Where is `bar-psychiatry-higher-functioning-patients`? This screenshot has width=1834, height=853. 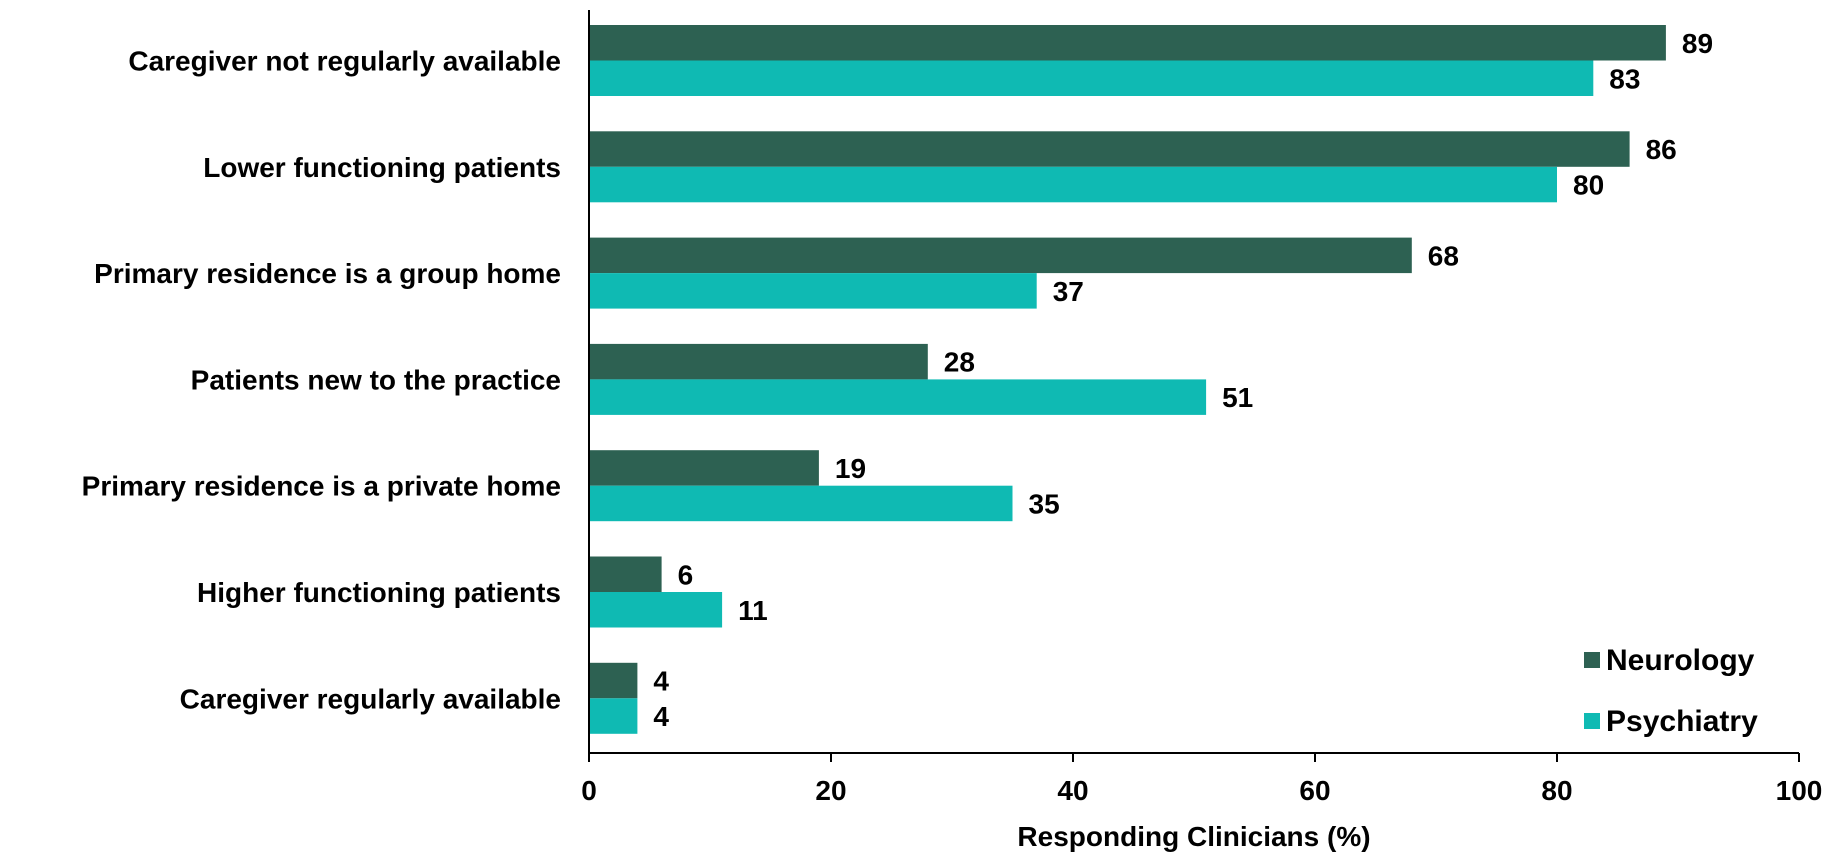
bar-psychiatry-higher-functioning-patients is located at coordinates (656, 610).